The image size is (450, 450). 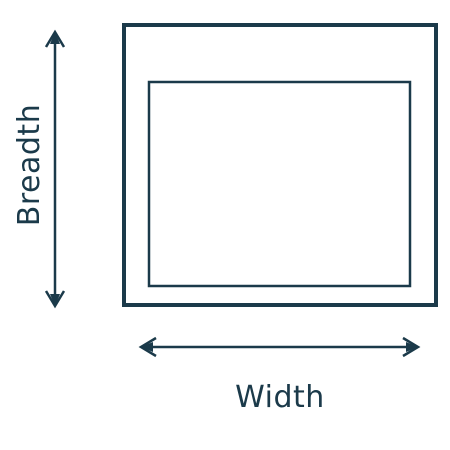 I want to click on breadth-label: Breadth, so click(x=29, y=165).